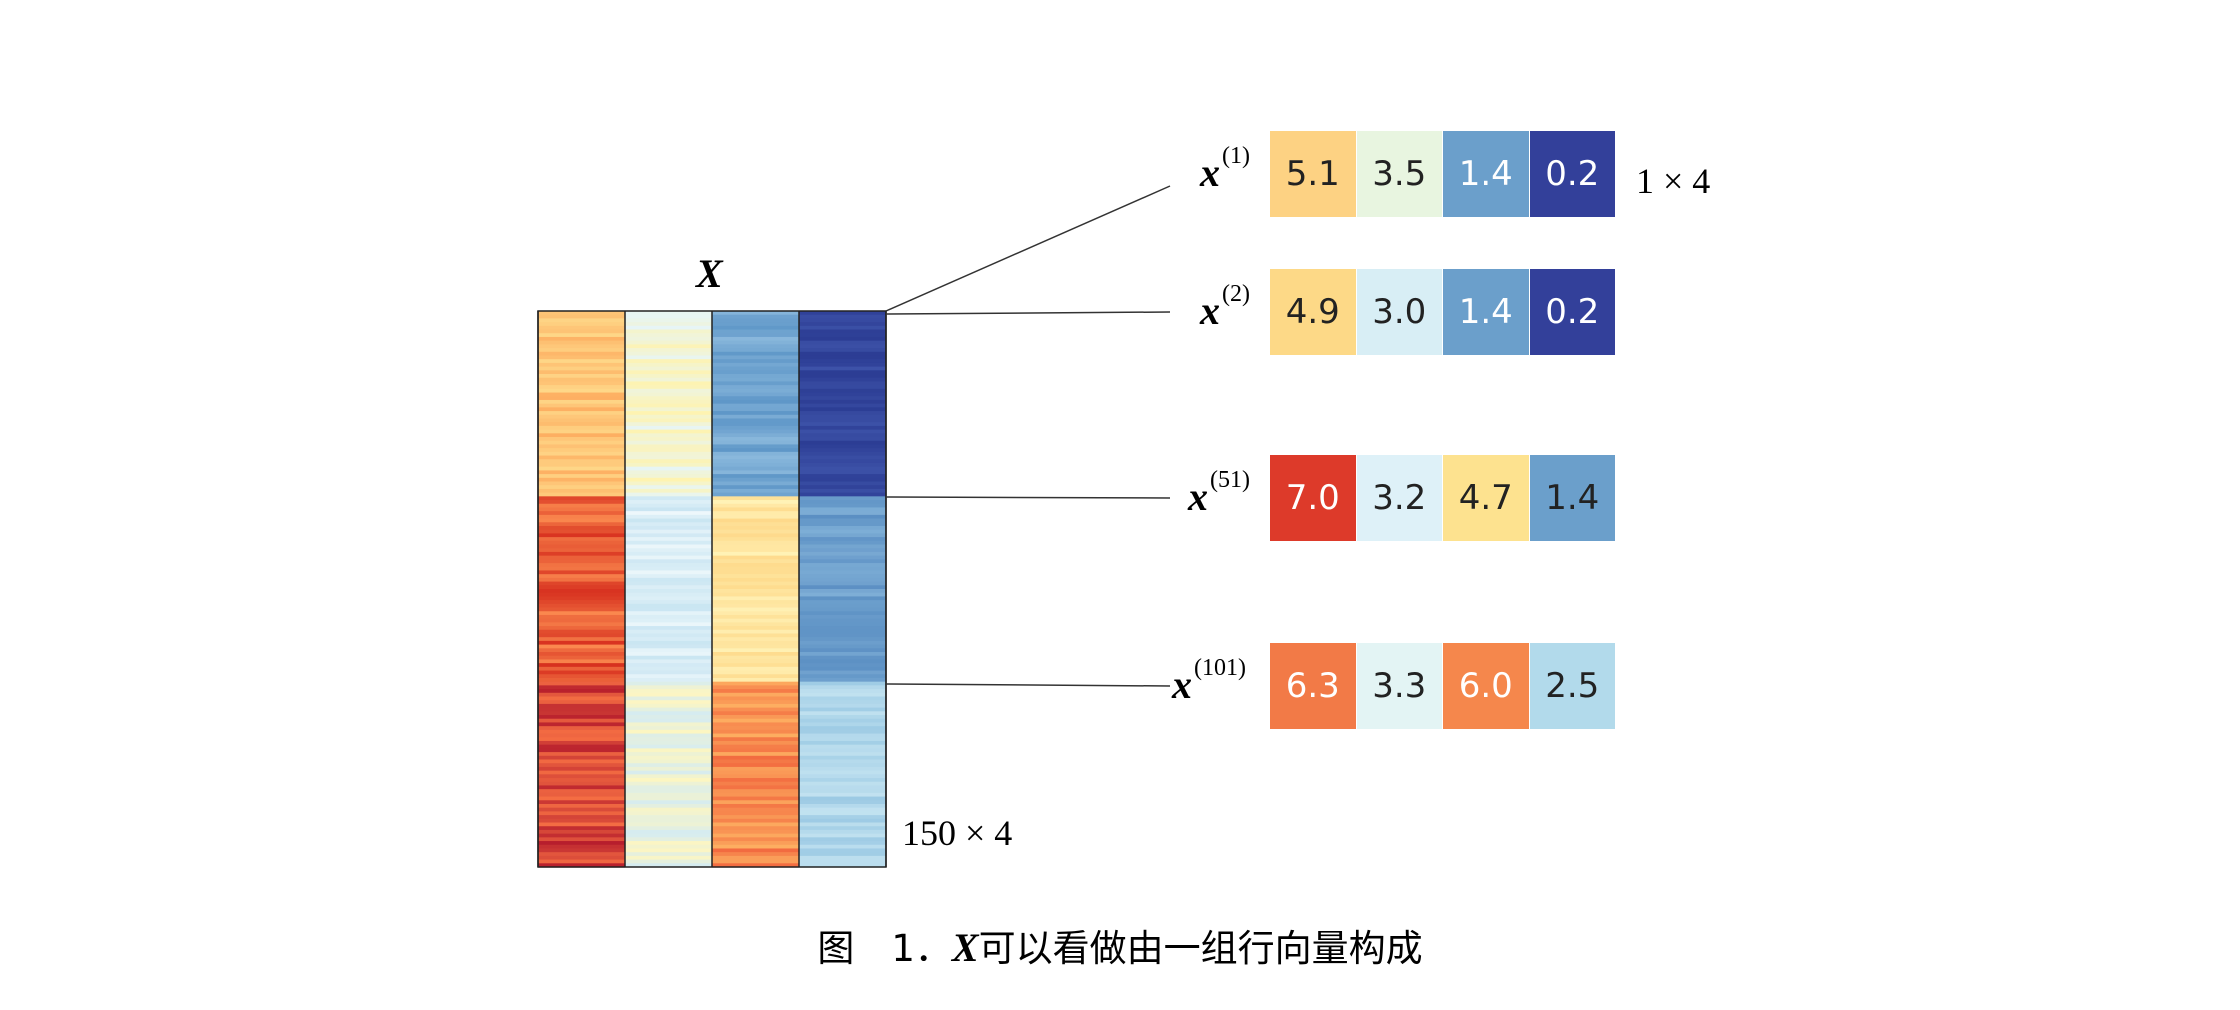 This screenshot has height=1010, width=2240. I want to click on matrix-heatmap, so click(712, 589).